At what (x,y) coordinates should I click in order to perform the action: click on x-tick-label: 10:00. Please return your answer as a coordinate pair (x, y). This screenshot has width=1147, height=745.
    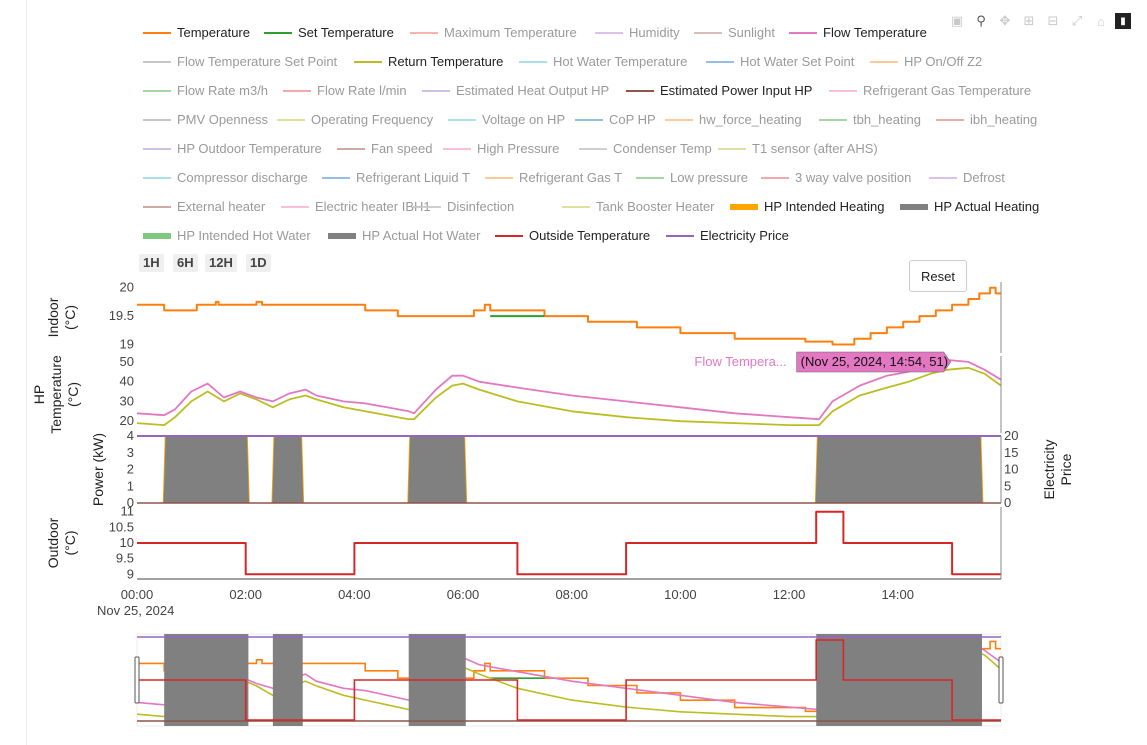
    Looking at the image, I should click on (680, 594).